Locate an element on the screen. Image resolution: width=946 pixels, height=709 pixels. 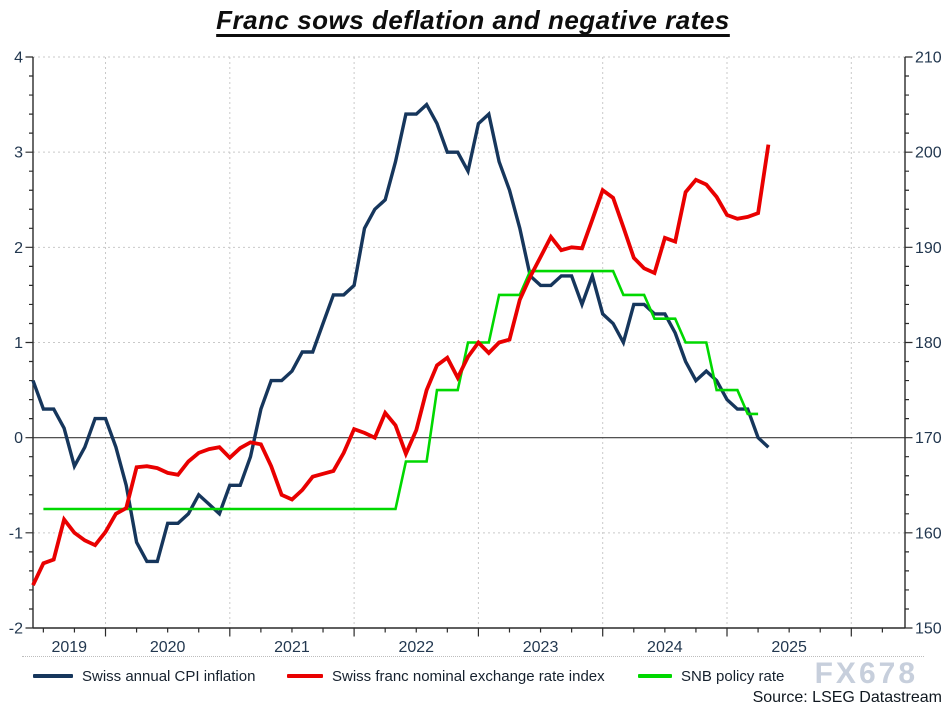
right-tick-label: 160 is located at coordinates (928, 533).